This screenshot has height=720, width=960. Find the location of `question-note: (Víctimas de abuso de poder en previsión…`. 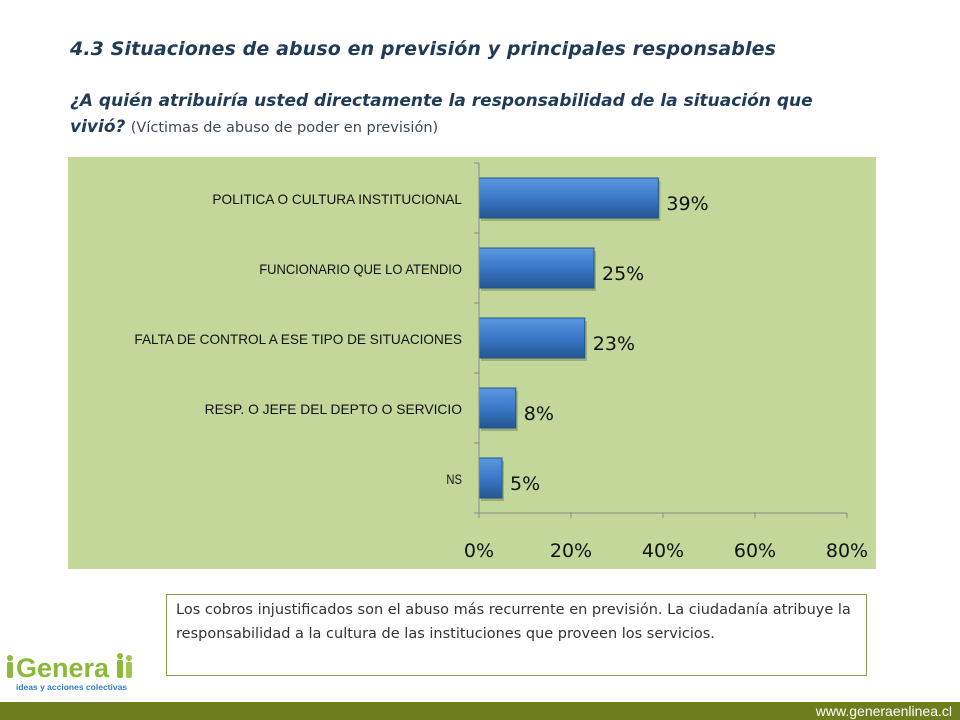

question-note: (Víctimas de abuso de poder en previsión… is located at coordinates (284, 128).